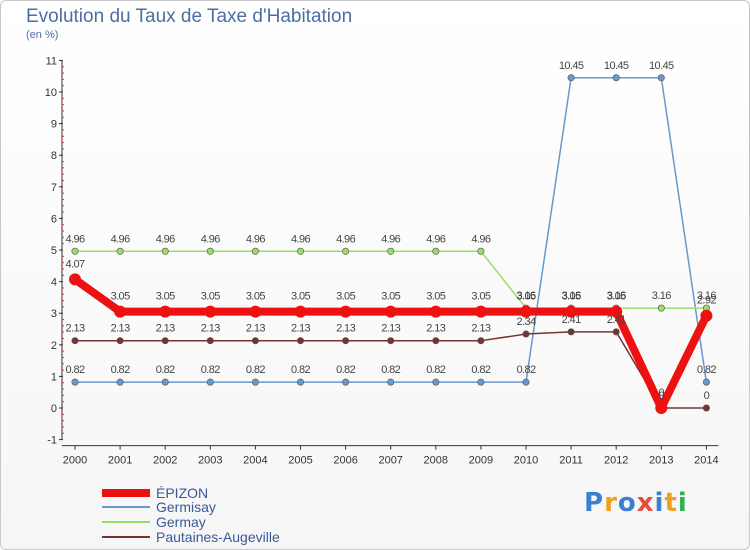  I want to click on x-tick-label: 2014, so click(706, 461).